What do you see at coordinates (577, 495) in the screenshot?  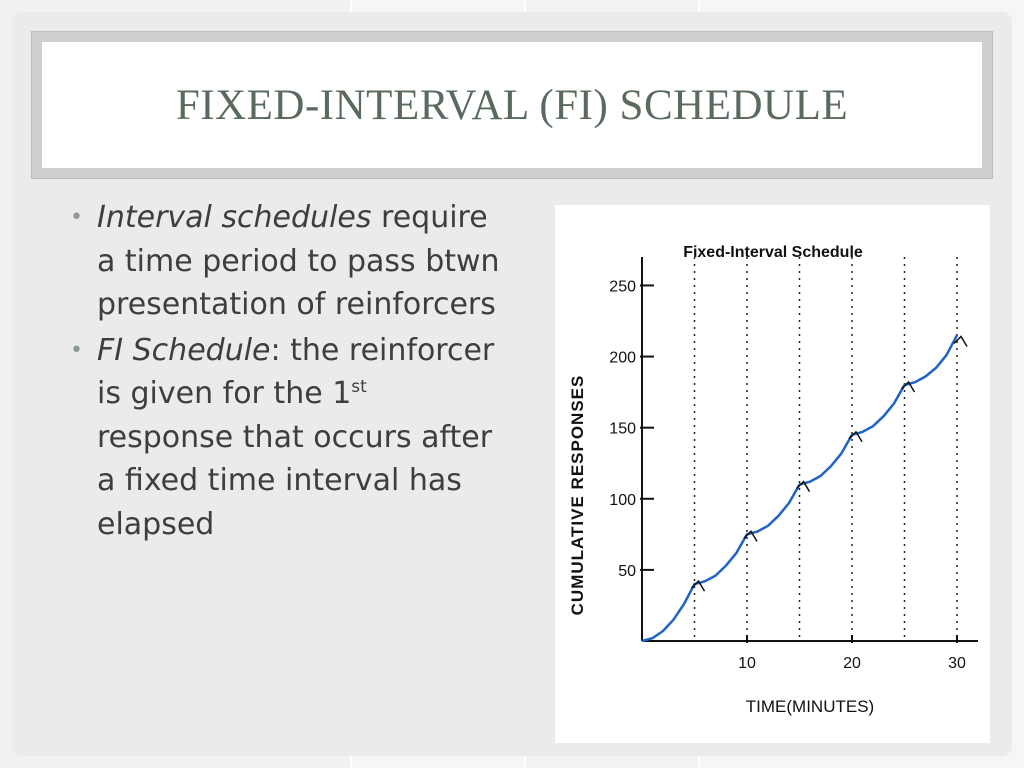 I see `y-axis-label: CUMULATIVE RESPONSES` at bounding box center [577, 495].